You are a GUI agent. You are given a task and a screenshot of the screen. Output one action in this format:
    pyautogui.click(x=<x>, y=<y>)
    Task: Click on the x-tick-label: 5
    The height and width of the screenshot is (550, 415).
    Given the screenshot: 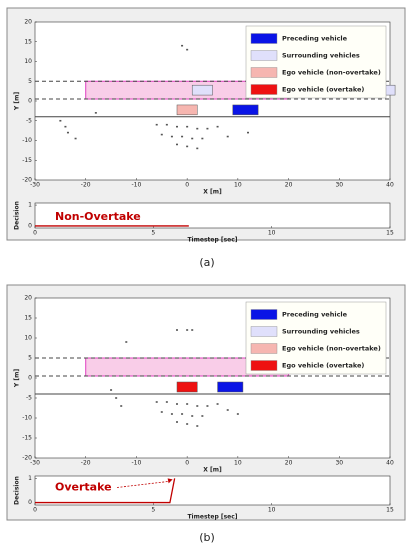 What is the action you would take?
    pyautogui.click(x=153, y=510)
    